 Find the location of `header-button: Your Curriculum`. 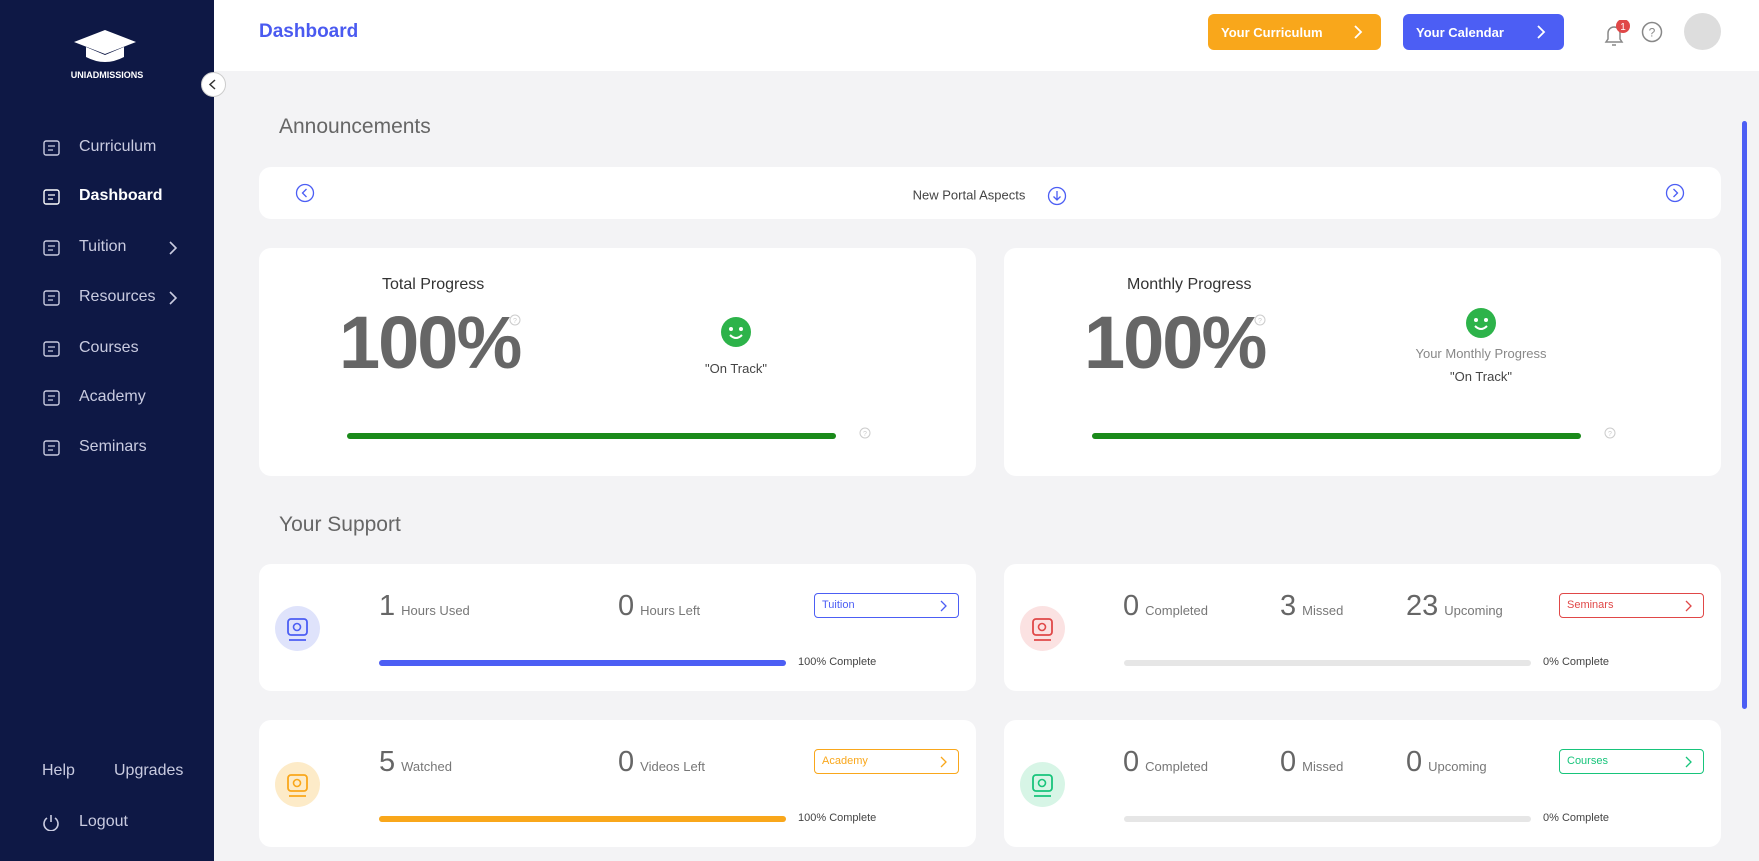

header-button: Your Curriculum is located at coordinates (1294, 32).